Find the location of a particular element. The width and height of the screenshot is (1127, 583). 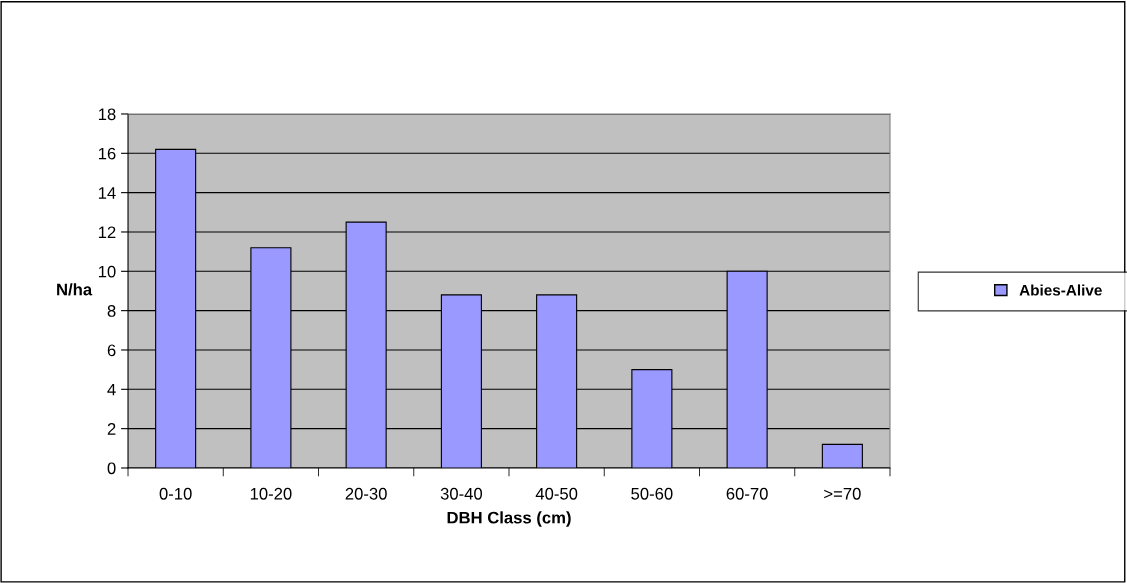

y-tick-label: 14 is located at coordinates (107, 193).